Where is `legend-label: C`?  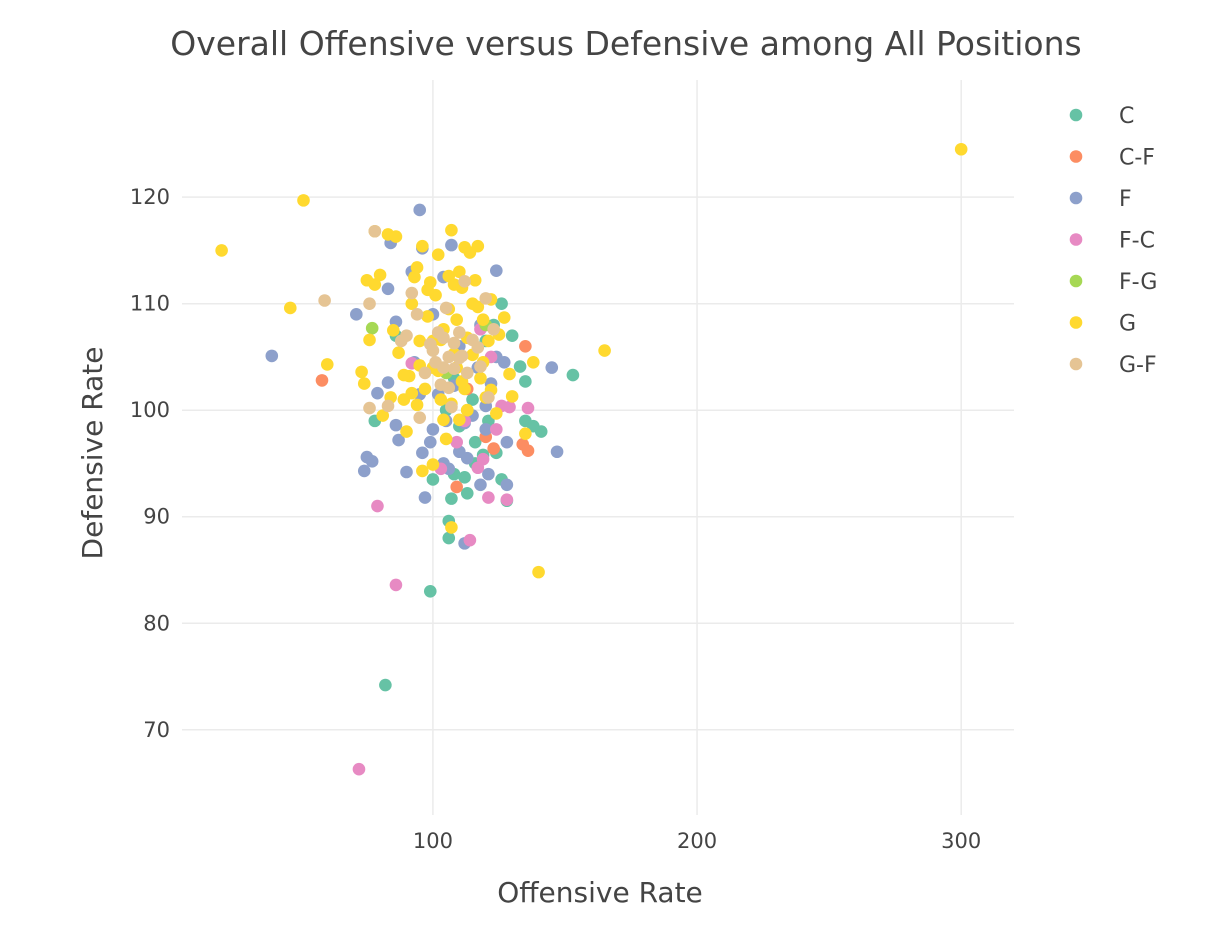
legend-label: C is located at coordinates (1126, 116).